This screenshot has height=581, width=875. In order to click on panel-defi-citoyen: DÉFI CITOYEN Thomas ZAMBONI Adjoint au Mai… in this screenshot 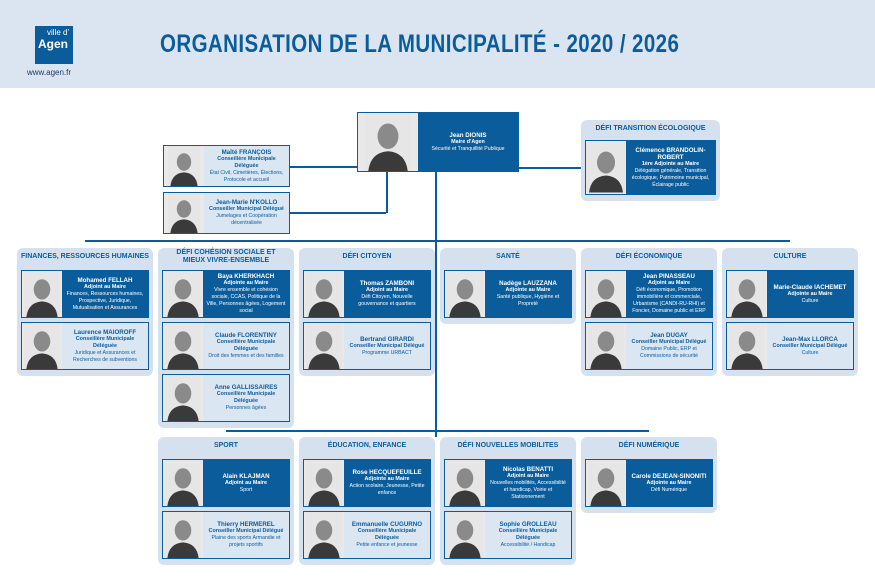, I will do `click(367, 312)`.